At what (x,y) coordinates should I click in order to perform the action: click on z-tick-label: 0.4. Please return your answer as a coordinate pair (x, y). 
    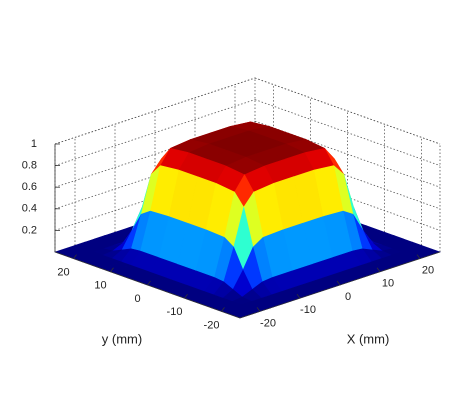
    Looking at the image, I should click on (29, 209).